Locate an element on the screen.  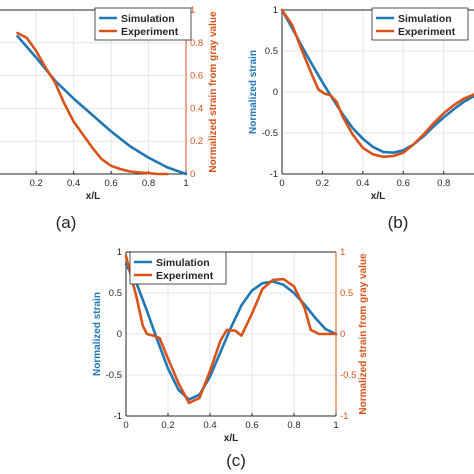
panel-label: (a) is located at coordinates (66, 222).